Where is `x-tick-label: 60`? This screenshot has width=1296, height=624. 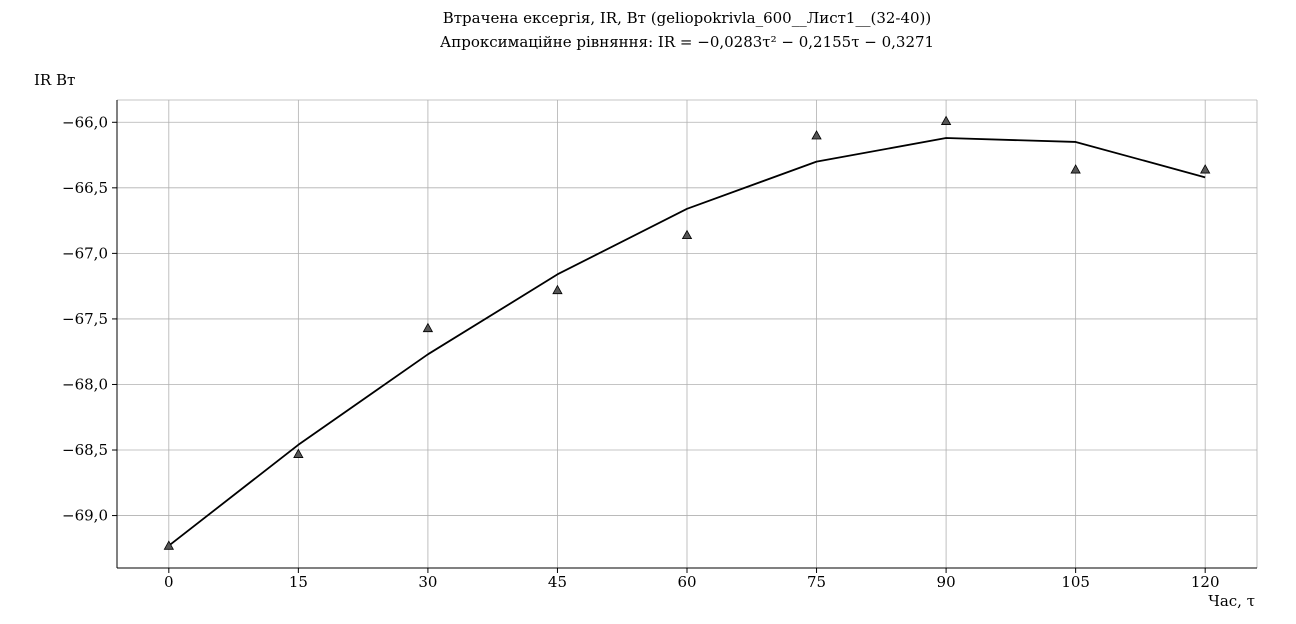
x-tick-label: 60 is located at coordinates (686, 582).